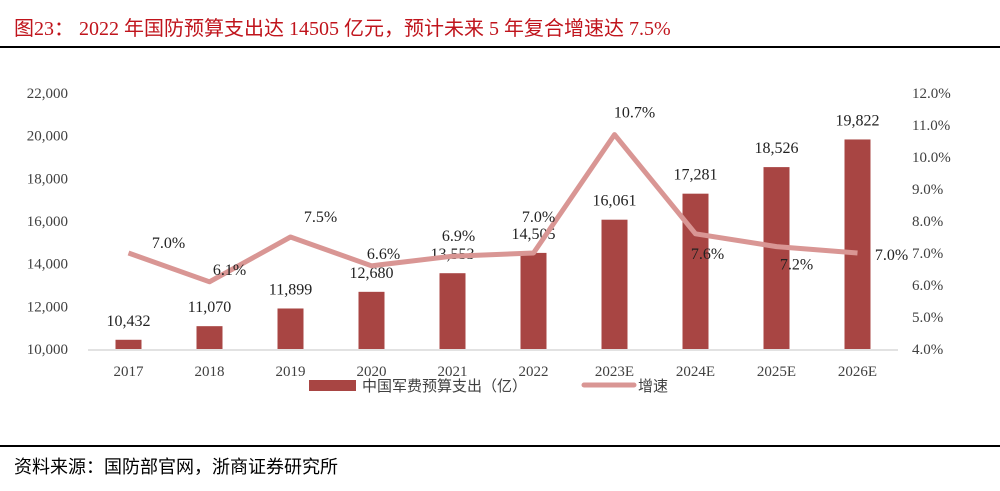 This screenshot has height=491, width=1000. Describe the element at coordinates (47, 307) in the screenshot. I see `left-axis-tick: 12,000` at that location.